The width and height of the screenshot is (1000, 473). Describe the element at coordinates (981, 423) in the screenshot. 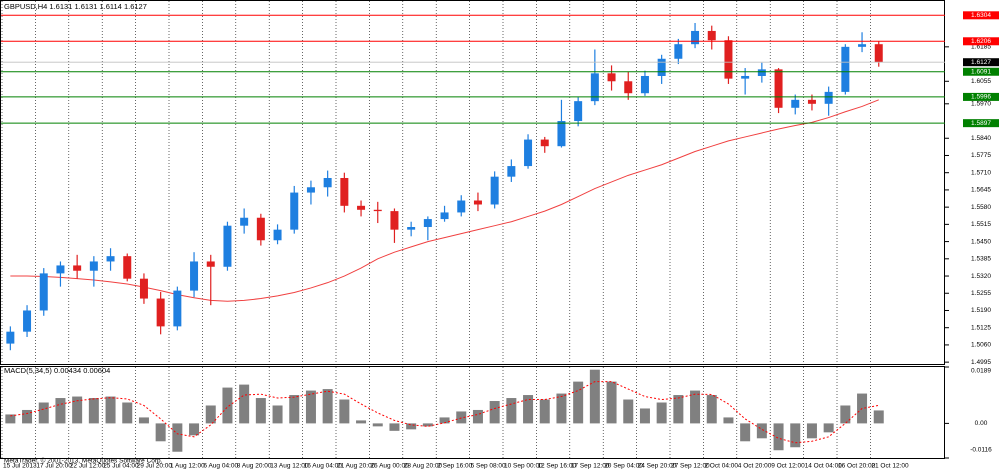

I see `y-tick-label: 0.00` at that location.